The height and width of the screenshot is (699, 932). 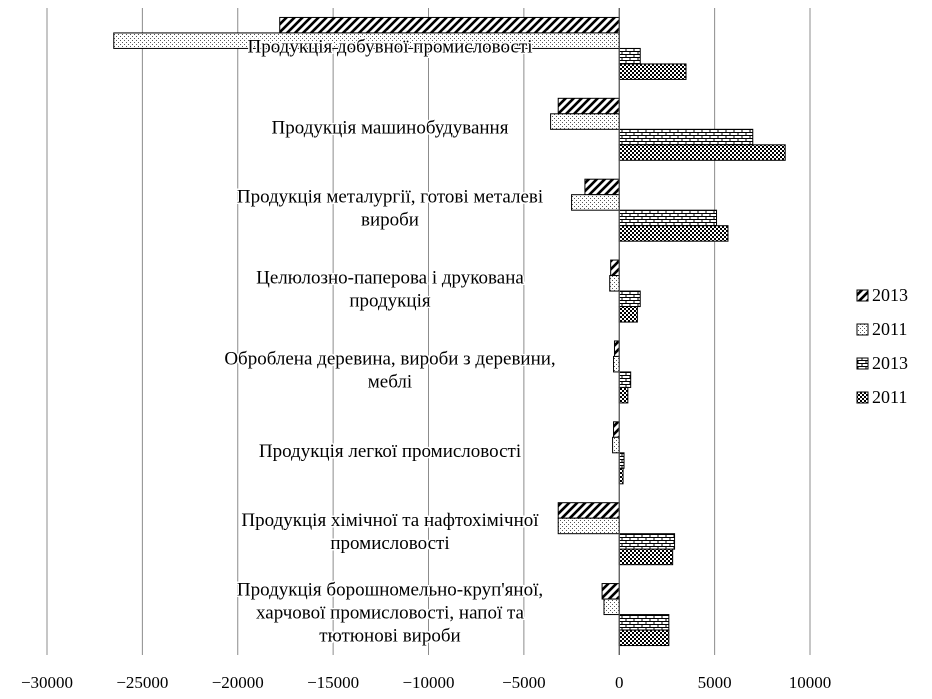 What do you see at coordinates (390, 220) in the screenshot?
I see `category-label-2-line-1: вироби` at bounding box center [390, 220].